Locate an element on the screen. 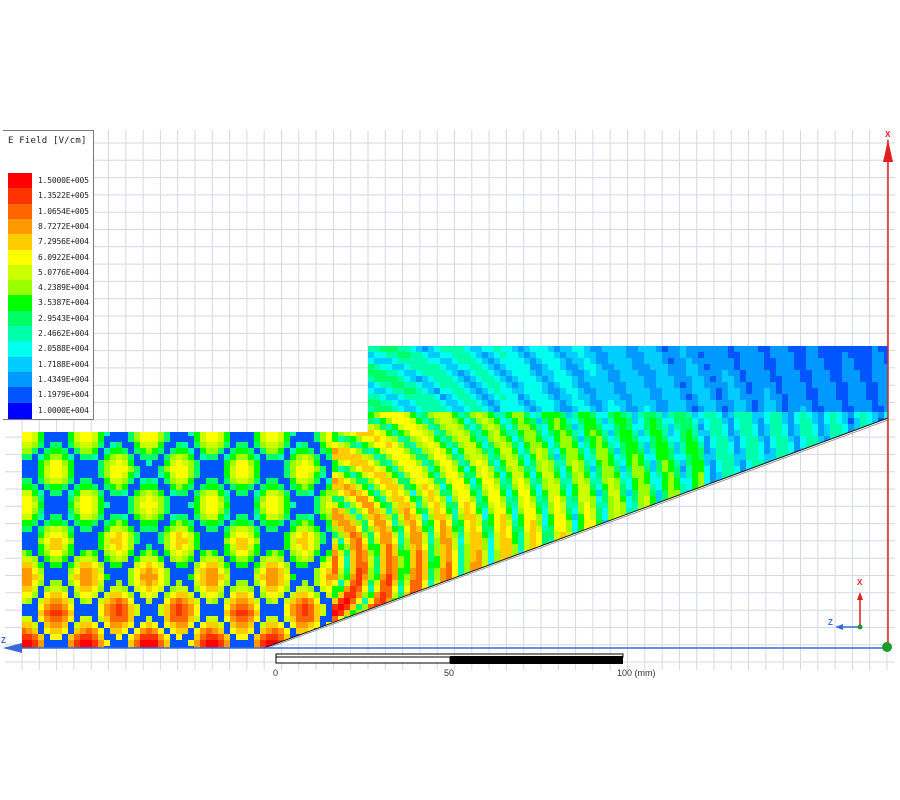 This screenshot has height=800, width=900. legend-entry: 3.5387E+004 is located at coordinates (49, 303).